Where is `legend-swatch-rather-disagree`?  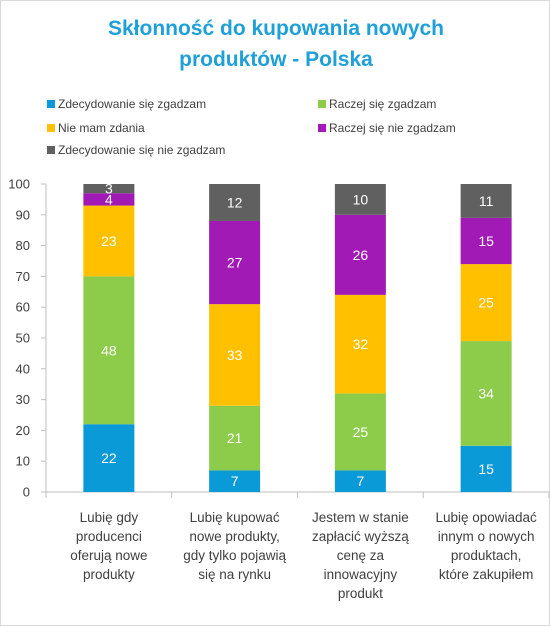
legend-swatch-rather-disagree is located at coordinates (322, 128).